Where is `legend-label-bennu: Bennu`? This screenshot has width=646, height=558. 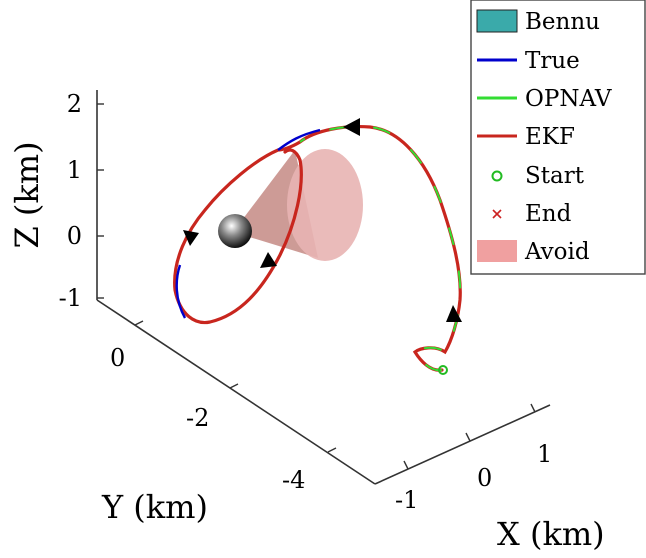 legend-label-bennu: Bennu is located at coordinates (562, 22).